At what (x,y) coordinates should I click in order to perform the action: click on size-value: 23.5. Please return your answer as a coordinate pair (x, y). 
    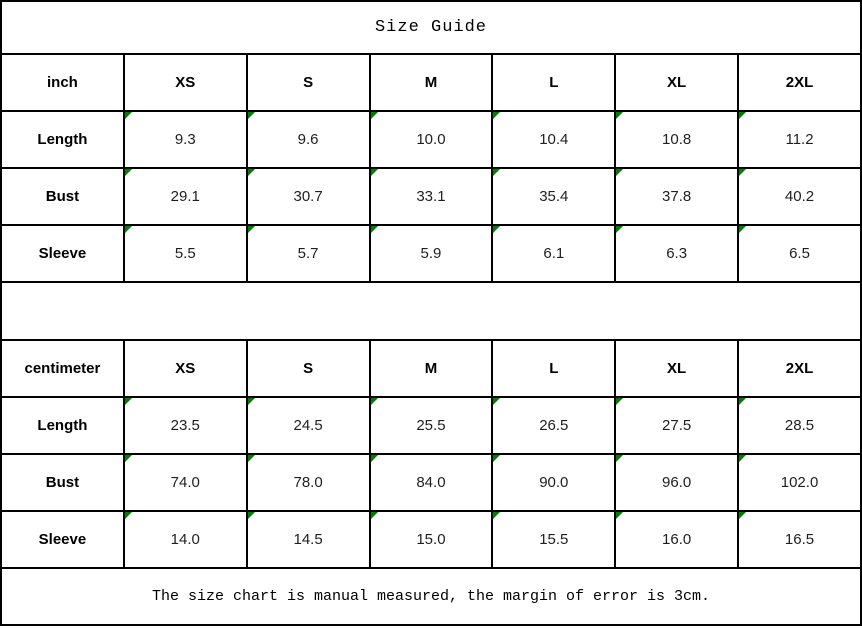
    Looking at the image, I should click on (185, 425).